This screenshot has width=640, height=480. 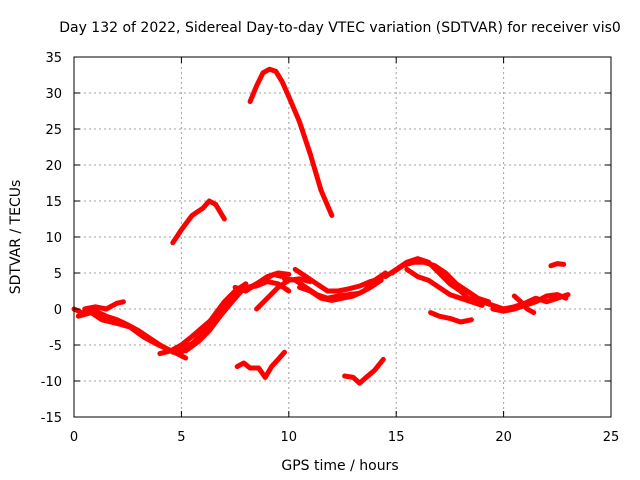 What do you see at coordinates (503, 437) in the screenshot?
I see `x-tick-label: 20` at bounding box center [503, 437].